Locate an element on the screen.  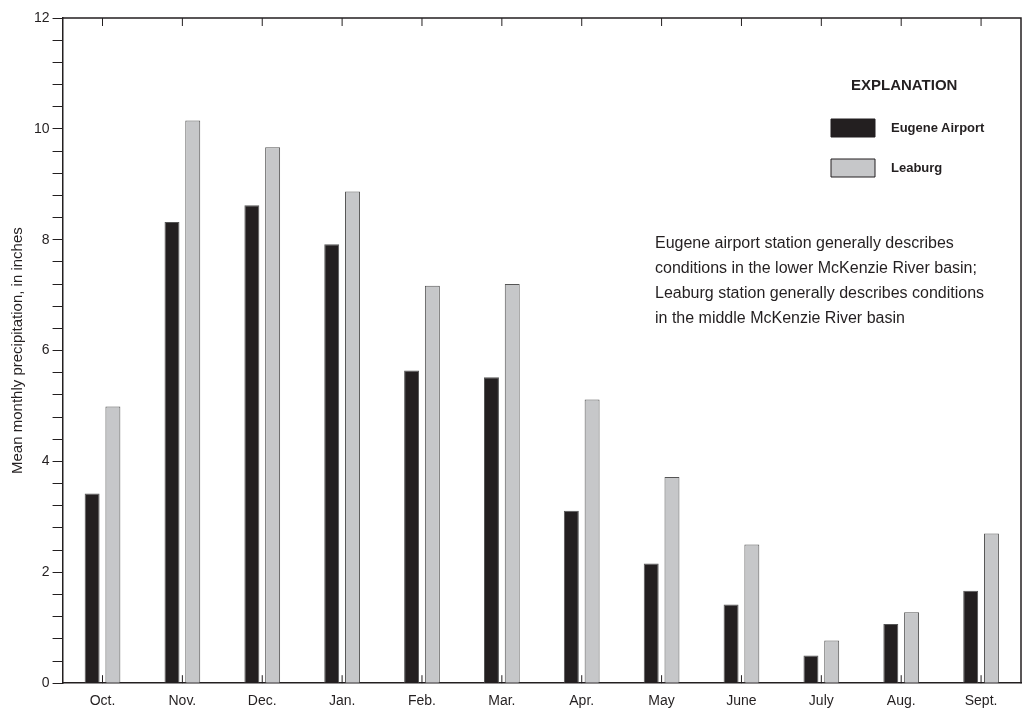
y-tick-label: 12 is located at coordinates (41, 16).